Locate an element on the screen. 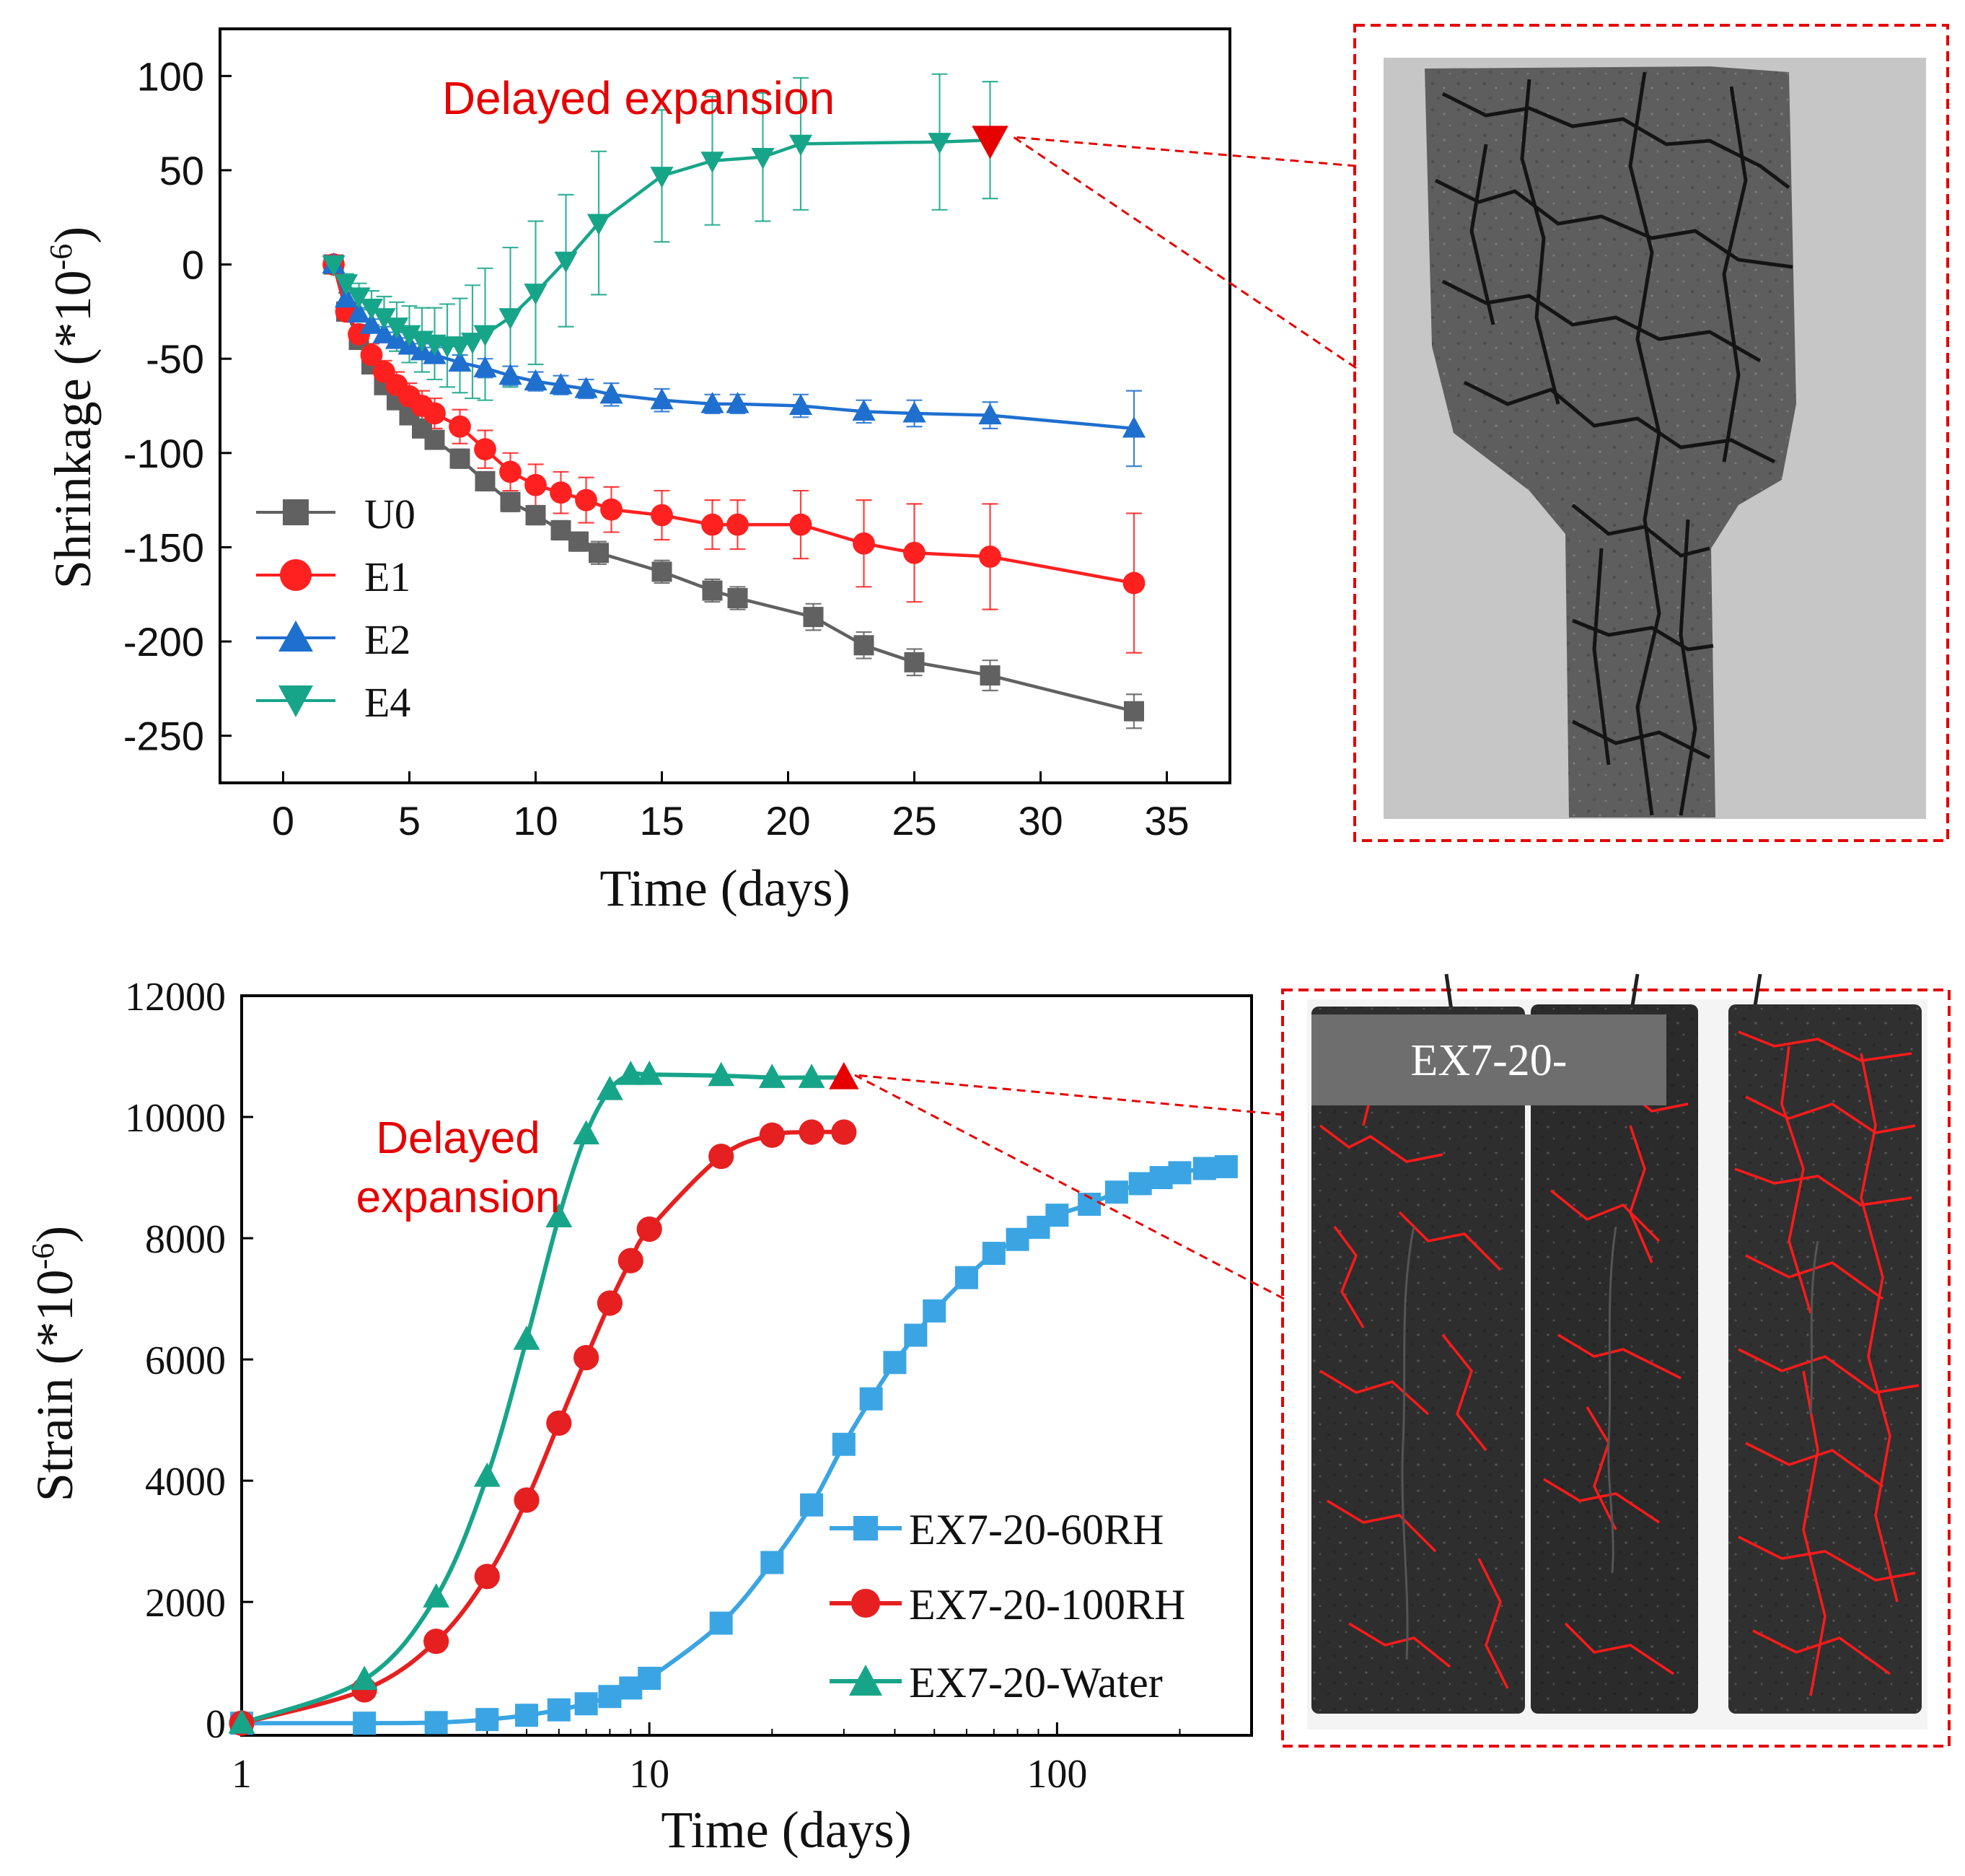  series-line-ex7-20-water is located at coordinates (542, 1399).